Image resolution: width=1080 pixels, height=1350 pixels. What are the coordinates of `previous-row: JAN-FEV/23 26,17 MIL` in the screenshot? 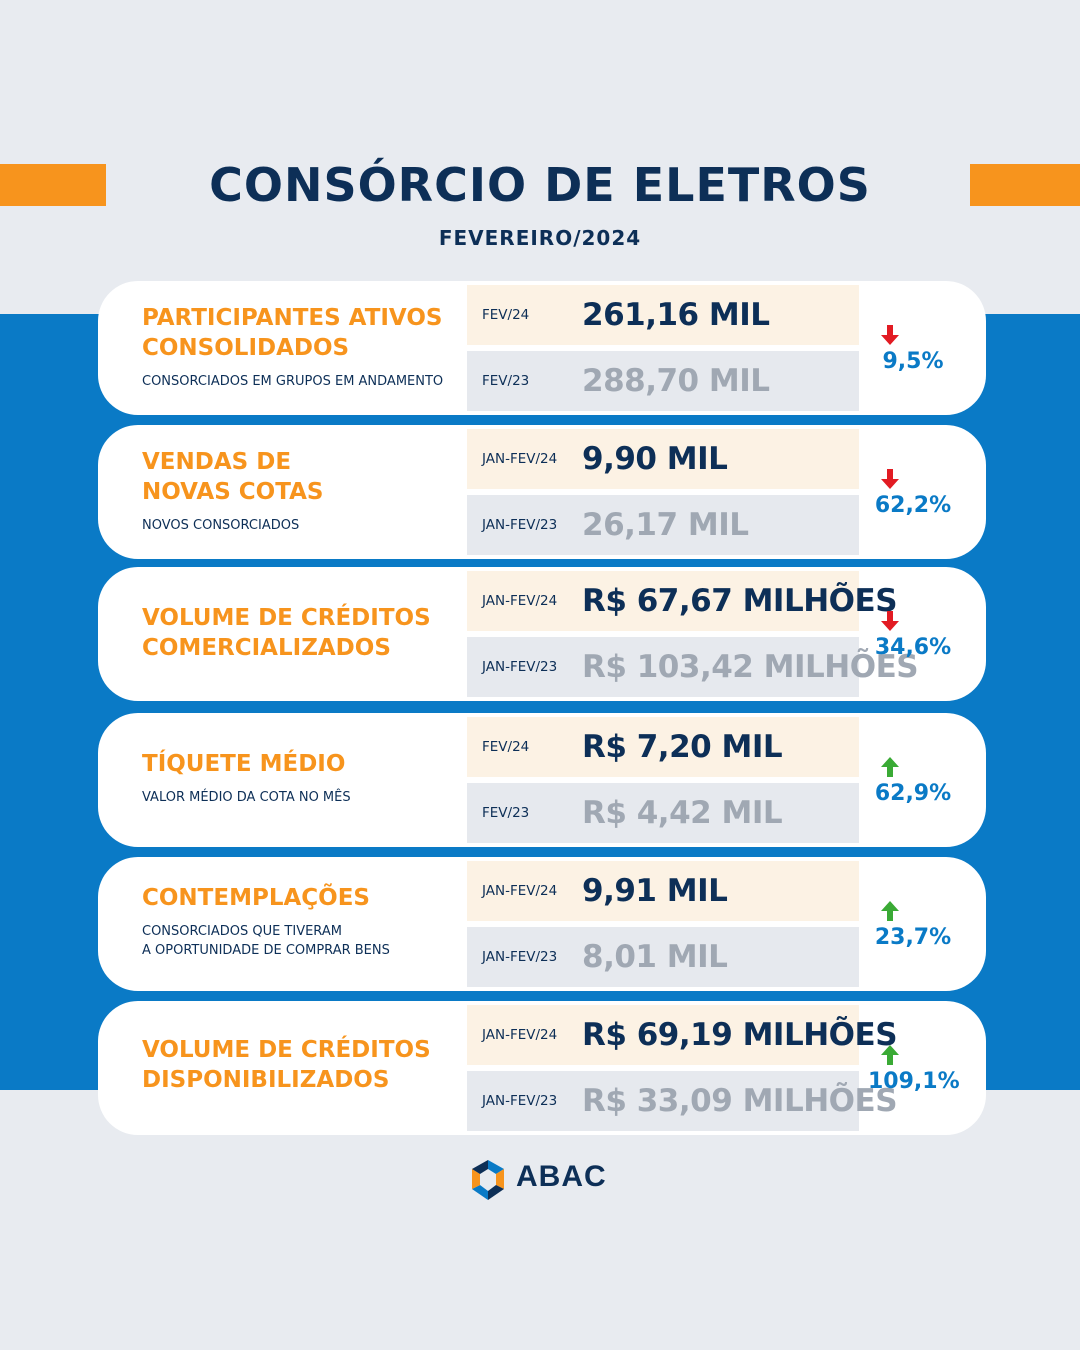 It's located at (663, 525).